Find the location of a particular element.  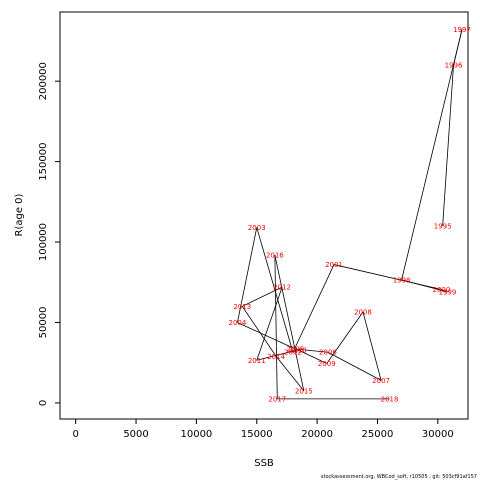

point-label-2006: 2006 is located at coordinates (328, 353).